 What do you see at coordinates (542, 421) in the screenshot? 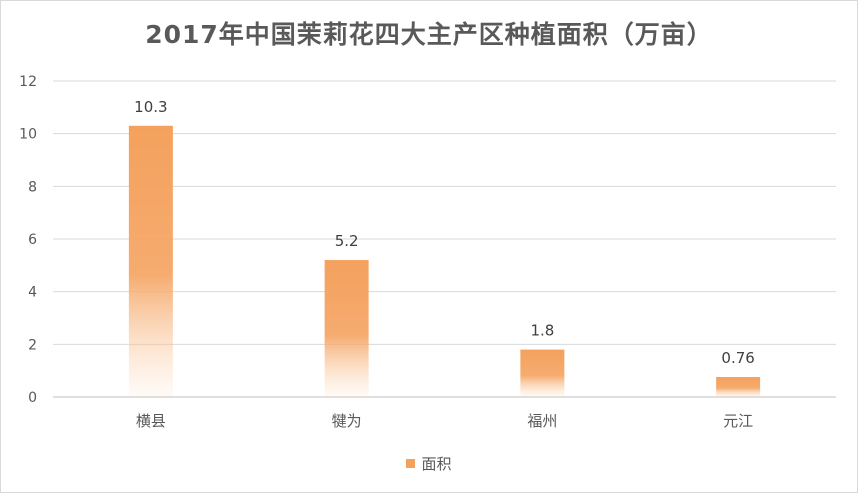
I see `x-tick-label: 福州` at bounding box center [542, 421].